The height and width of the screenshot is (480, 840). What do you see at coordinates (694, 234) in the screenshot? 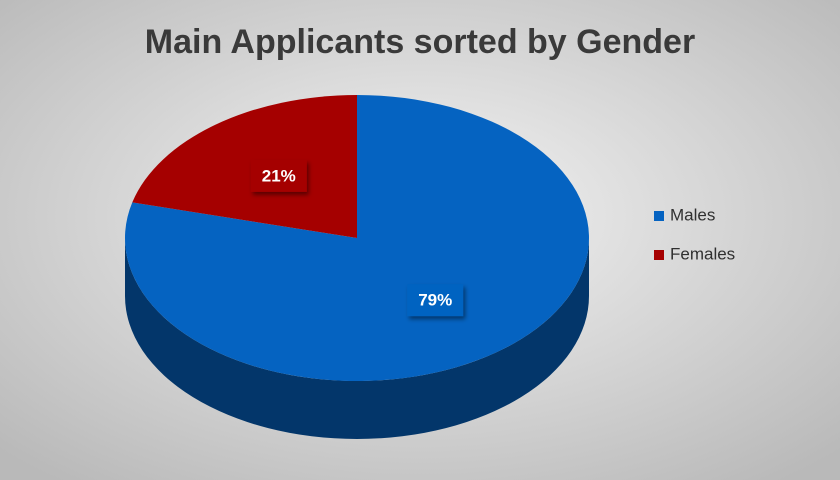
I see `legend: Males Females` at bounding box center [694, 234].